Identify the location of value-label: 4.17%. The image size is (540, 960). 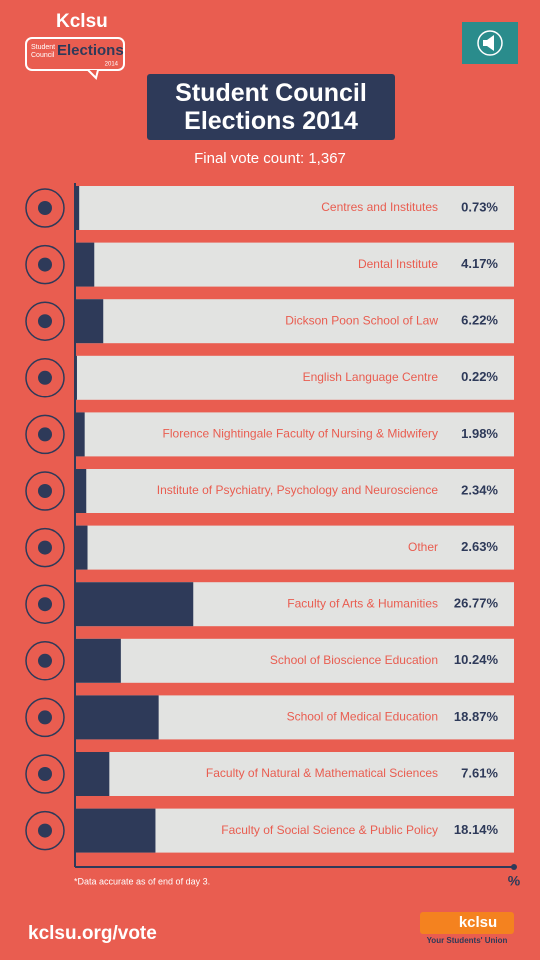
(479, 263).